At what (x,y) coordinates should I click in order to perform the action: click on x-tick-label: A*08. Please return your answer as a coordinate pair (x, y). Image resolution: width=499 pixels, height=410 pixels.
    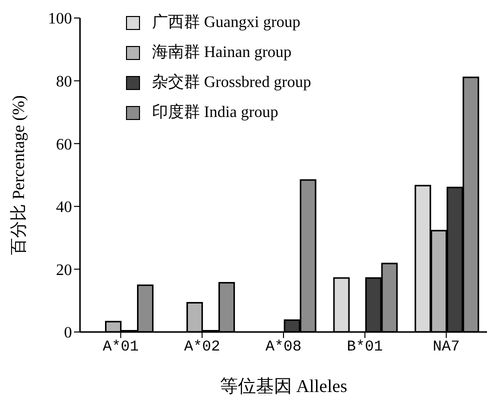
    Looking at the image, I should click on (283, 347).